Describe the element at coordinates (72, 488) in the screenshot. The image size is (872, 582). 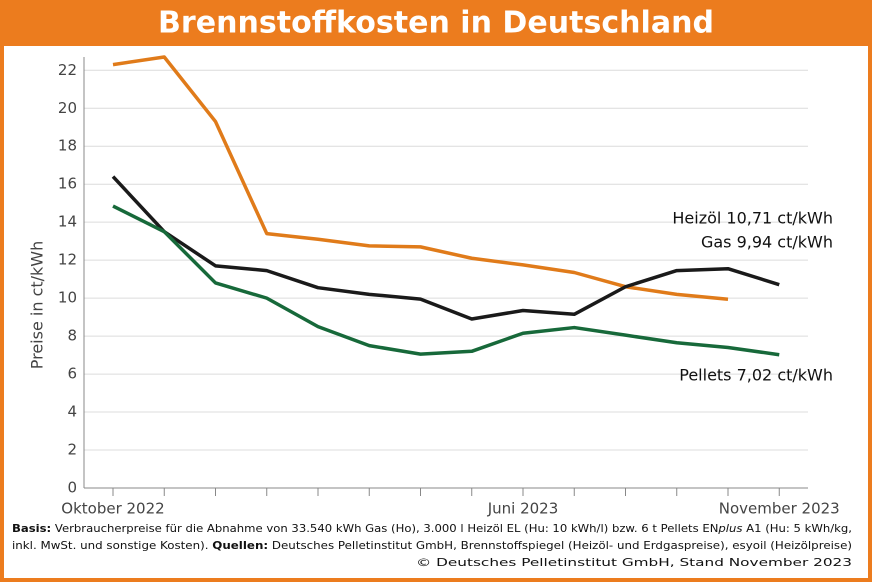
I see `y-tick-label: 0` at that location.